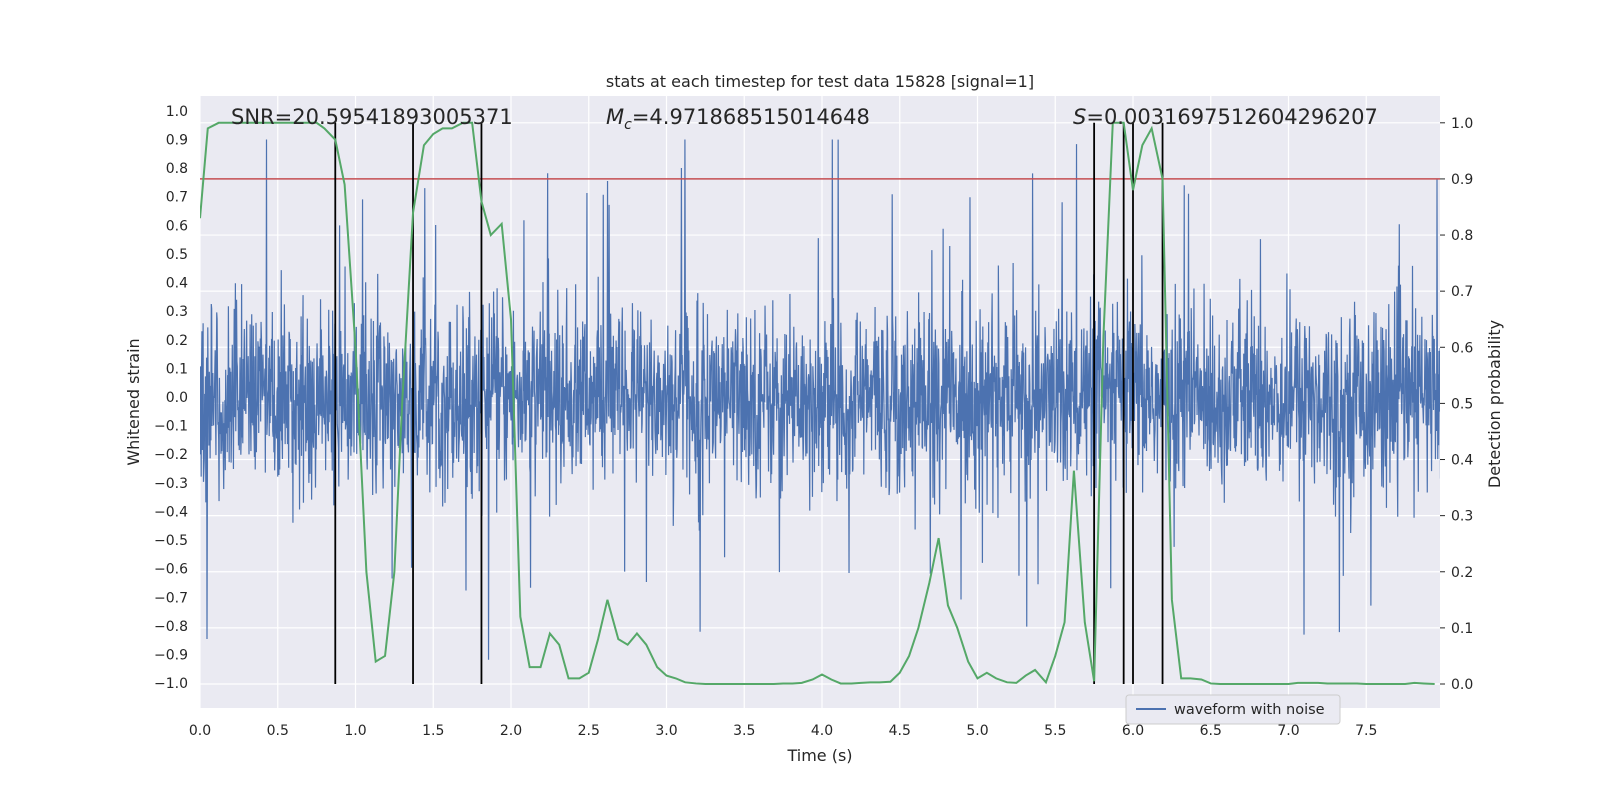 The image size is (1600, 800). Describe the element at coordinates (200, 731) in the screenshot. I see `x-tick-label: 0.0` at that location.